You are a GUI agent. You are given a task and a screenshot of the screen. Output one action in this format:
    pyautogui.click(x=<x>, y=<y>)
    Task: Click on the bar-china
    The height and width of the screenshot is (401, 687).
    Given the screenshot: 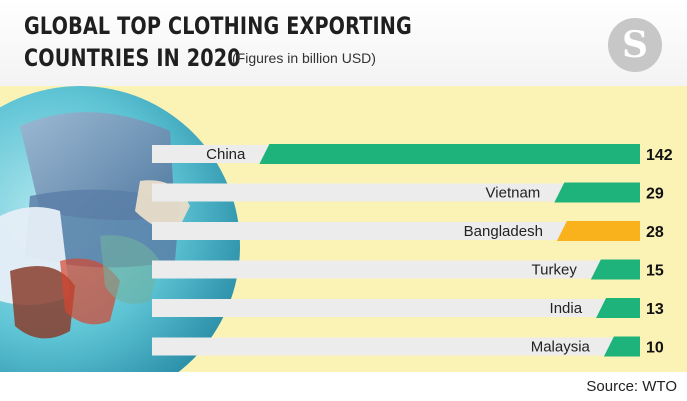 What is the action you would take?
    pyautogui.click(x=449, y=154)
    